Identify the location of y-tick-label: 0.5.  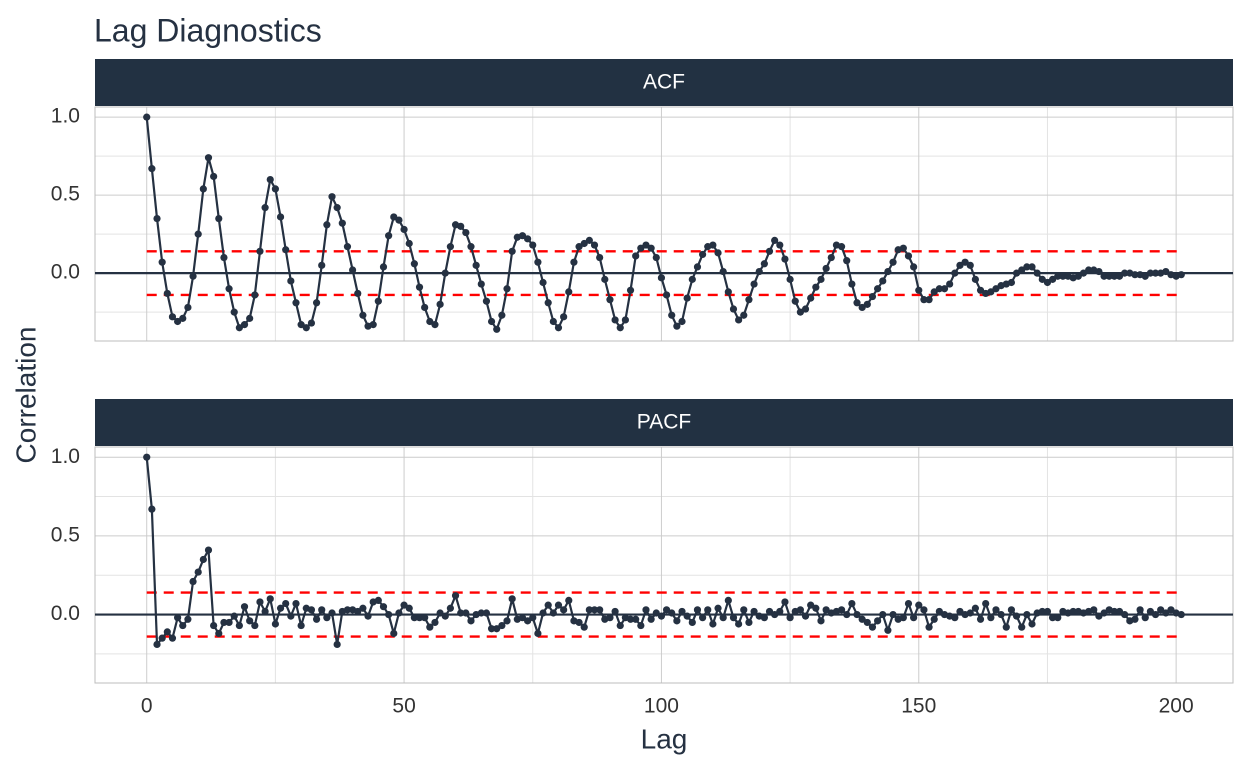
(65, 194).